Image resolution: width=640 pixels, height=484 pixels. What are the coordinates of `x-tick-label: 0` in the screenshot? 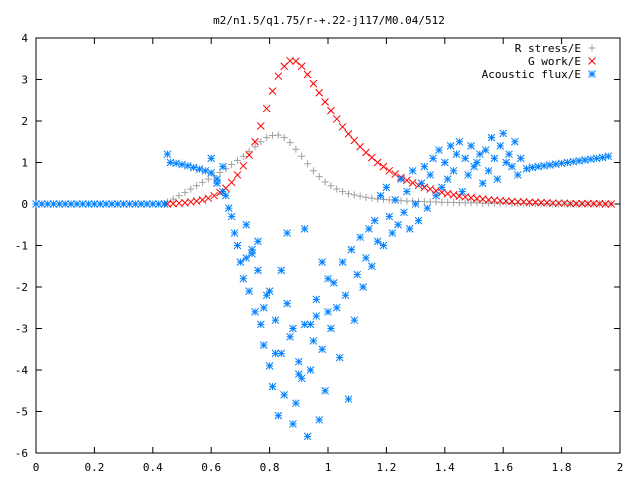 It's located at (36, 467).